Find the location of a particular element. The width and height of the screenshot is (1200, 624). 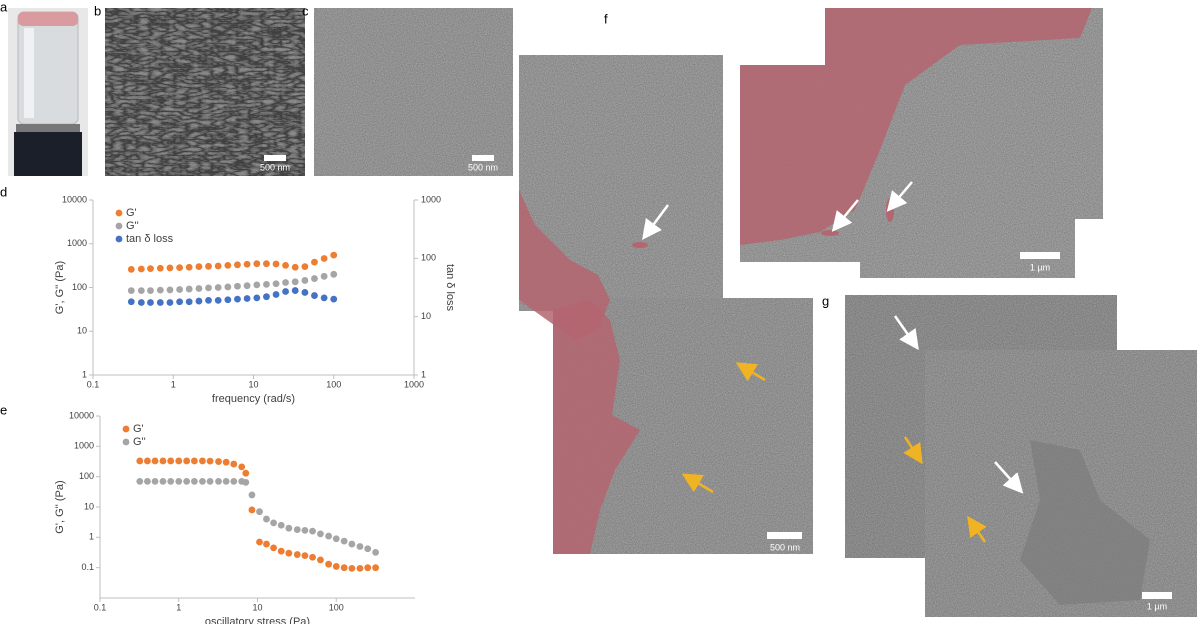

y-tick-label: 10000 is located at coordinates (74, 199).